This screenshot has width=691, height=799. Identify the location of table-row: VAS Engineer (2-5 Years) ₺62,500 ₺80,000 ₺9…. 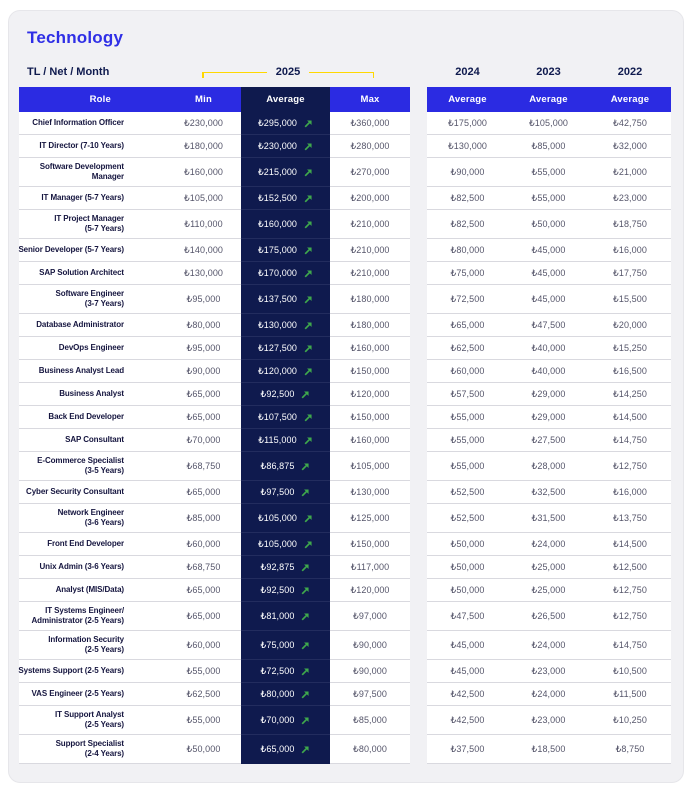
(346, 694).